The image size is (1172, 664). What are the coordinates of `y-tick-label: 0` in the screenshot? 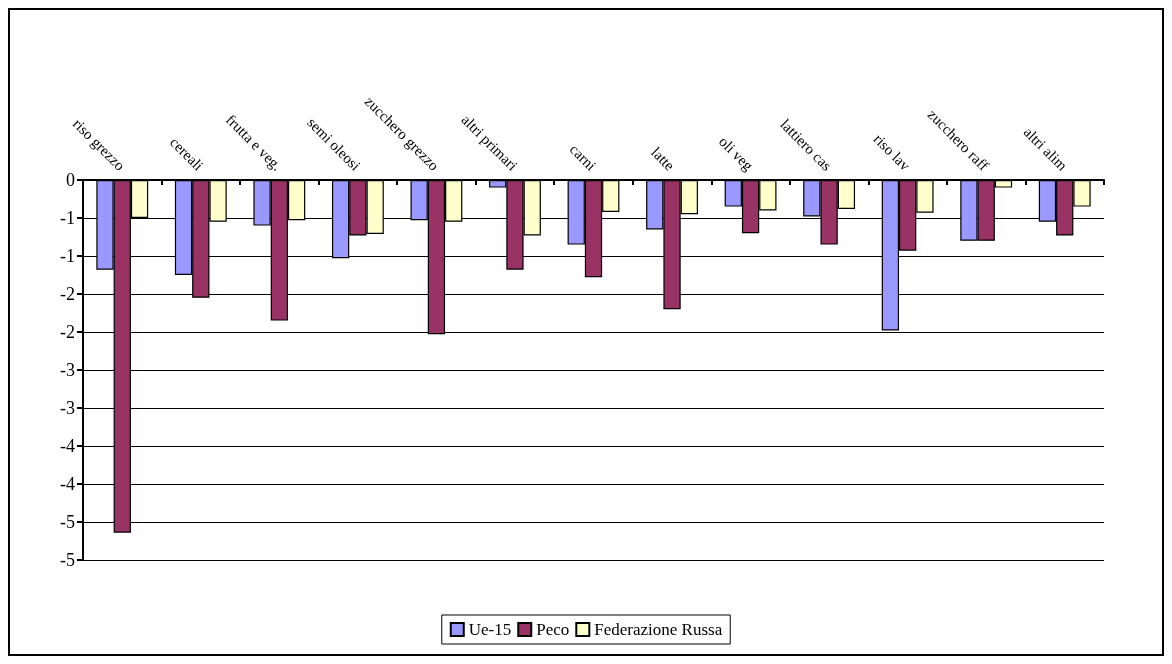 It's located at (70, 180).